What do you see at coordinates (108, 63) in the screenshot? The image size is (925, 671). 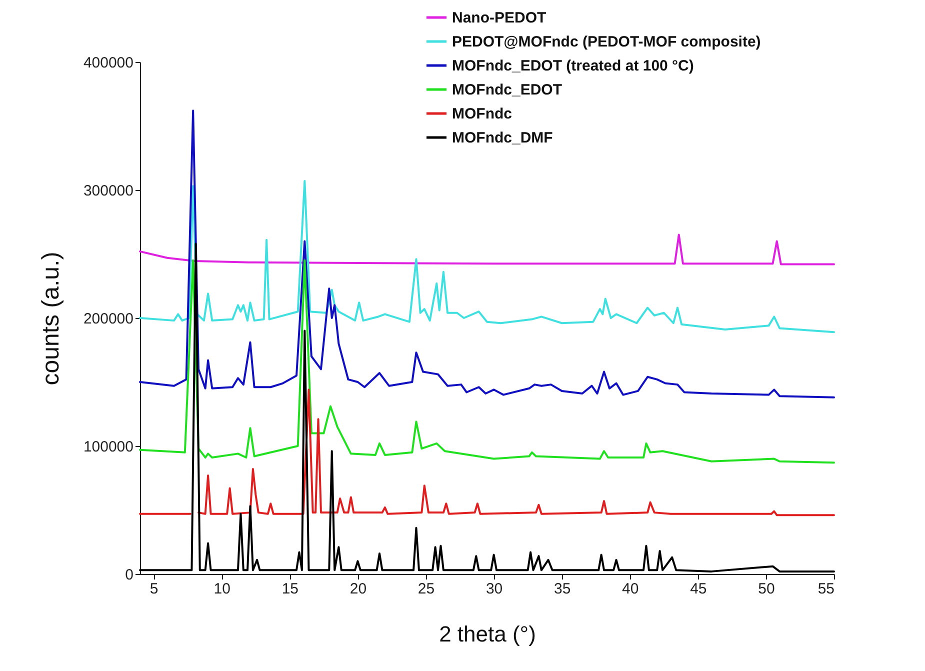 I see `y-tick-label: 400000` at bounding box center [108, 63].